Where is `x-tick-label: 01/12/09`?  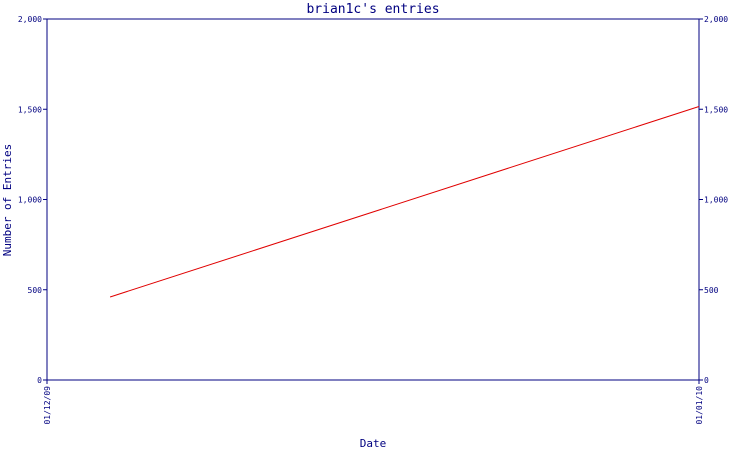 x-tick-label: 01/12/09 is located at coordinates (47, 405).